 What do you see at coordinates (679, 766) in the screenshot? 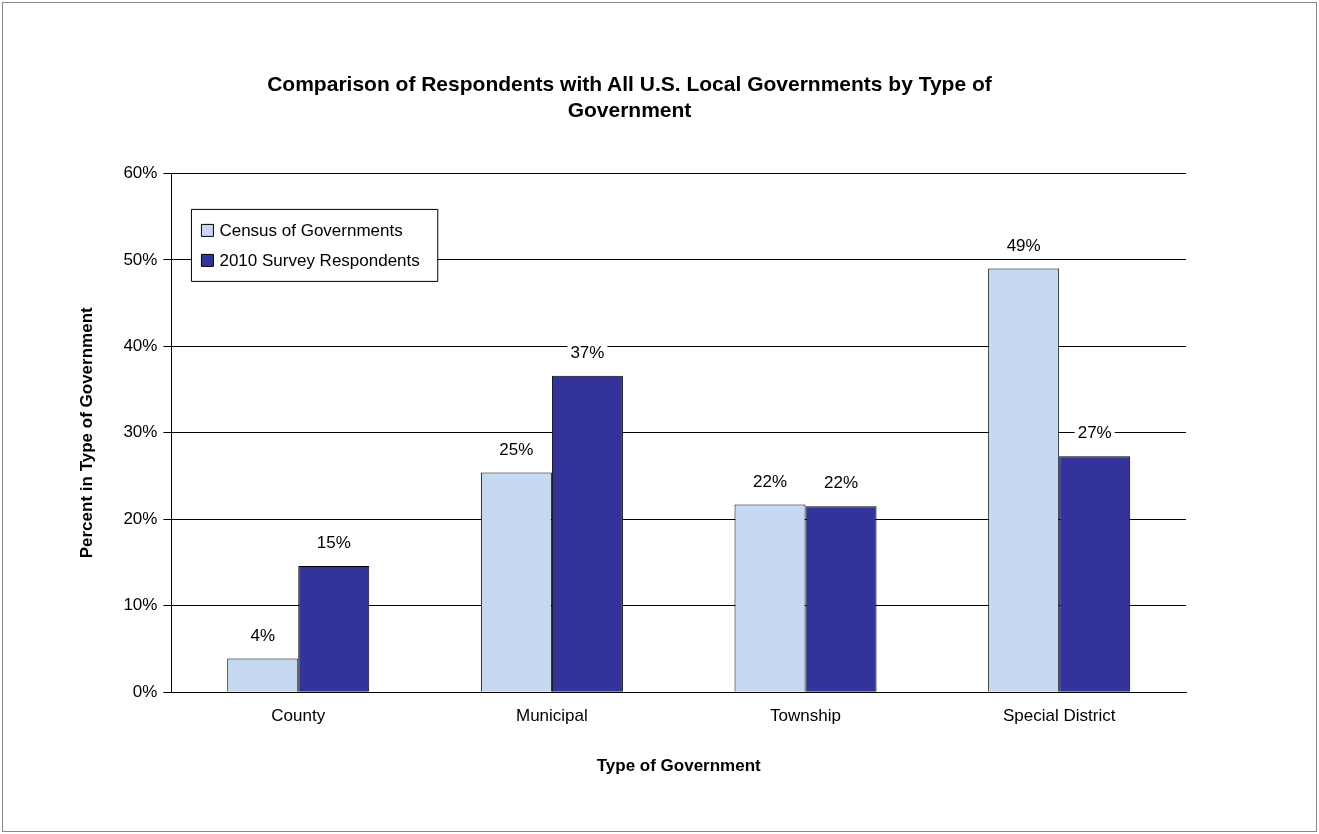
I see `x-axis-title: Type of Government` at bounding box center [679, 766].